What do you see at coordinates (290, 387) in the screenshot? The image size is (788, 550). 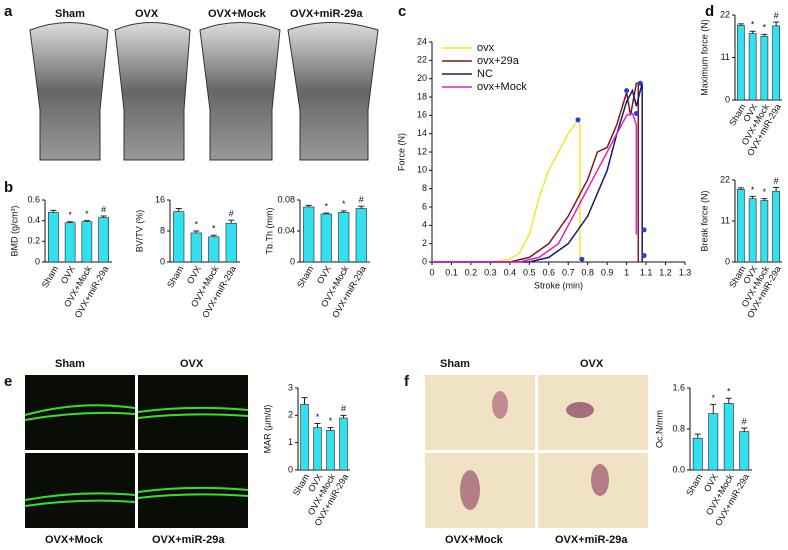 I see `y-tick-label: 3` at bounding box center [290, 387].